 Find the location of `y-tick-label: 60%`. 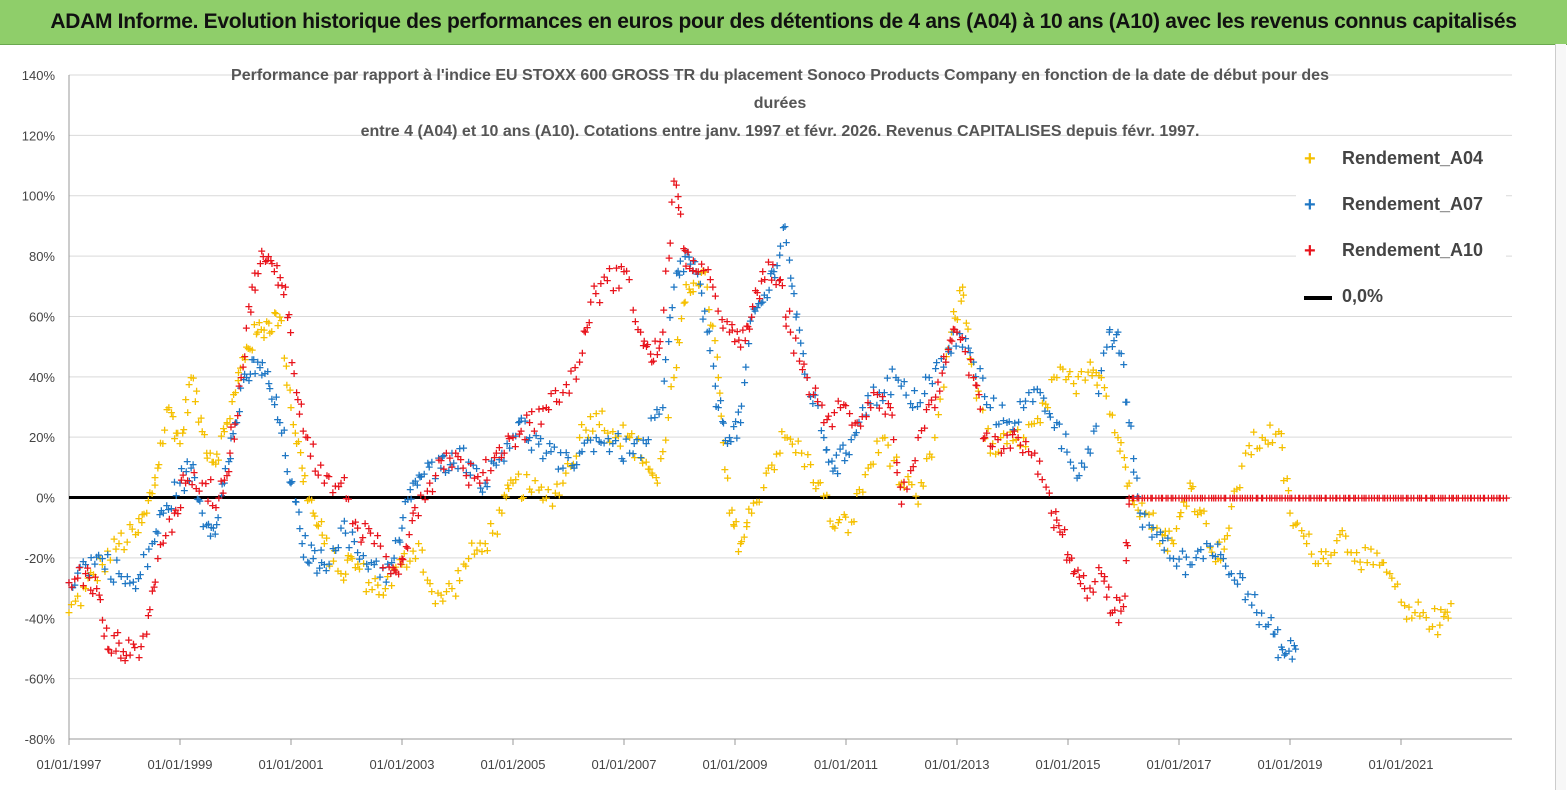

y-tick-label: 60% is located at coordinates (42, 316).